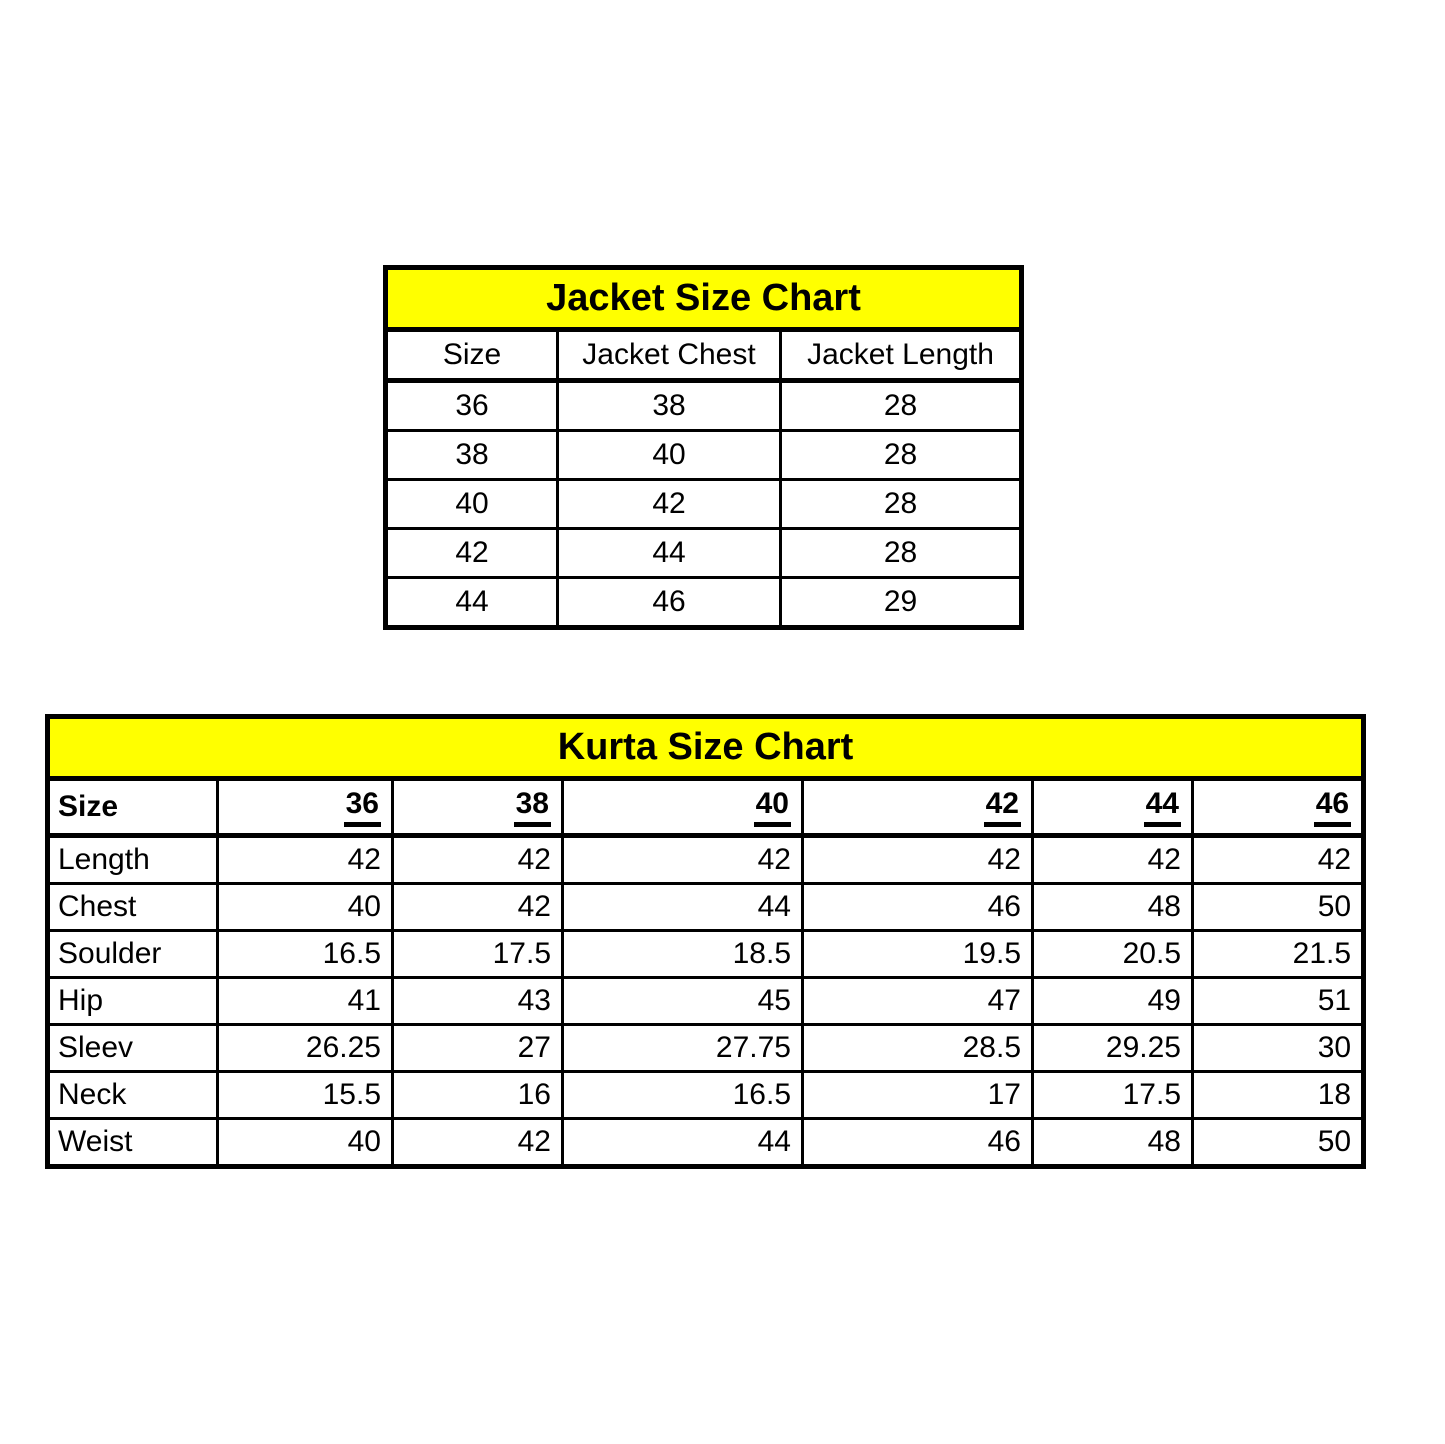 The width and height of the screenshot is (1445, 1444). I want to click on kurta-table-row: Weist 40 42 44 46 48 50, so click(706, 1142).